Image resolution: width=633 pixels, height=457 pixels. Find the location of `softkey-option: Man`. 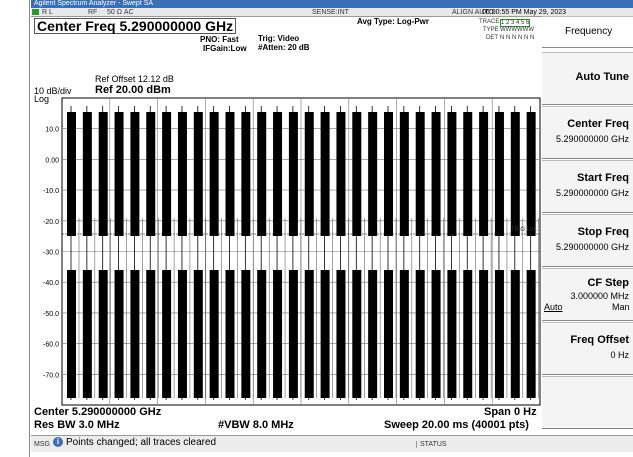

softkey-option: Man is located at coordinates (621, 307).